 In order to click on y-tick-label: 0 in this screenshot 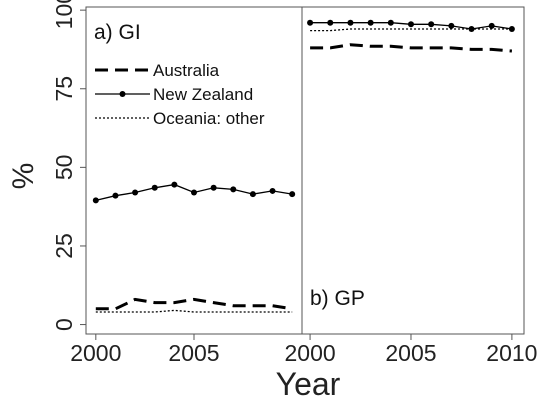, I will do `click(64, 324)`.